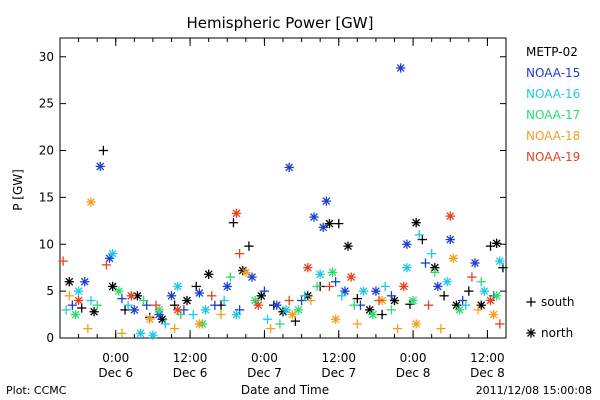 Image resolution: width=600 pixels, height=400 pixels. I want to click on y-tick-label: 20, so click(46, 151).